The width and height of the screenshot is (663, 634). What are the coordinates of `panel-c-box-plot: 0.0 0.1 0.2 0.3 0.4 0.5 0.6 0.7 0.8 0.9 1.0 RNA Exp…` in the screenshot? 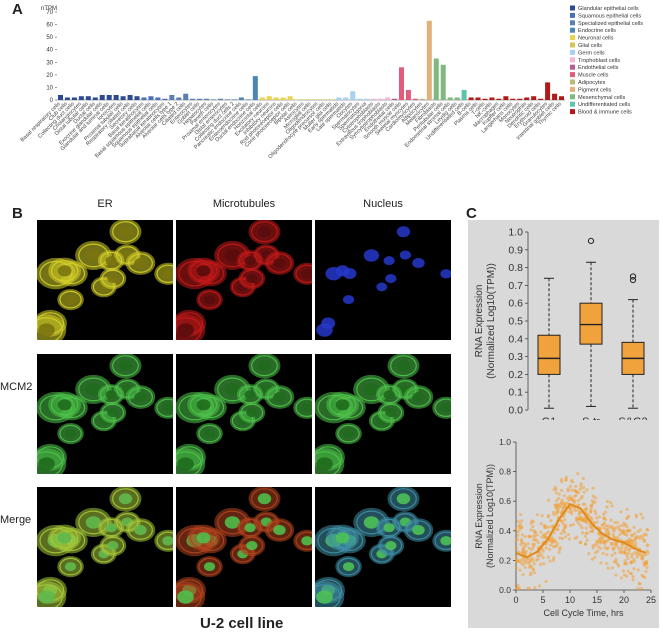 It's located at (561, 324).